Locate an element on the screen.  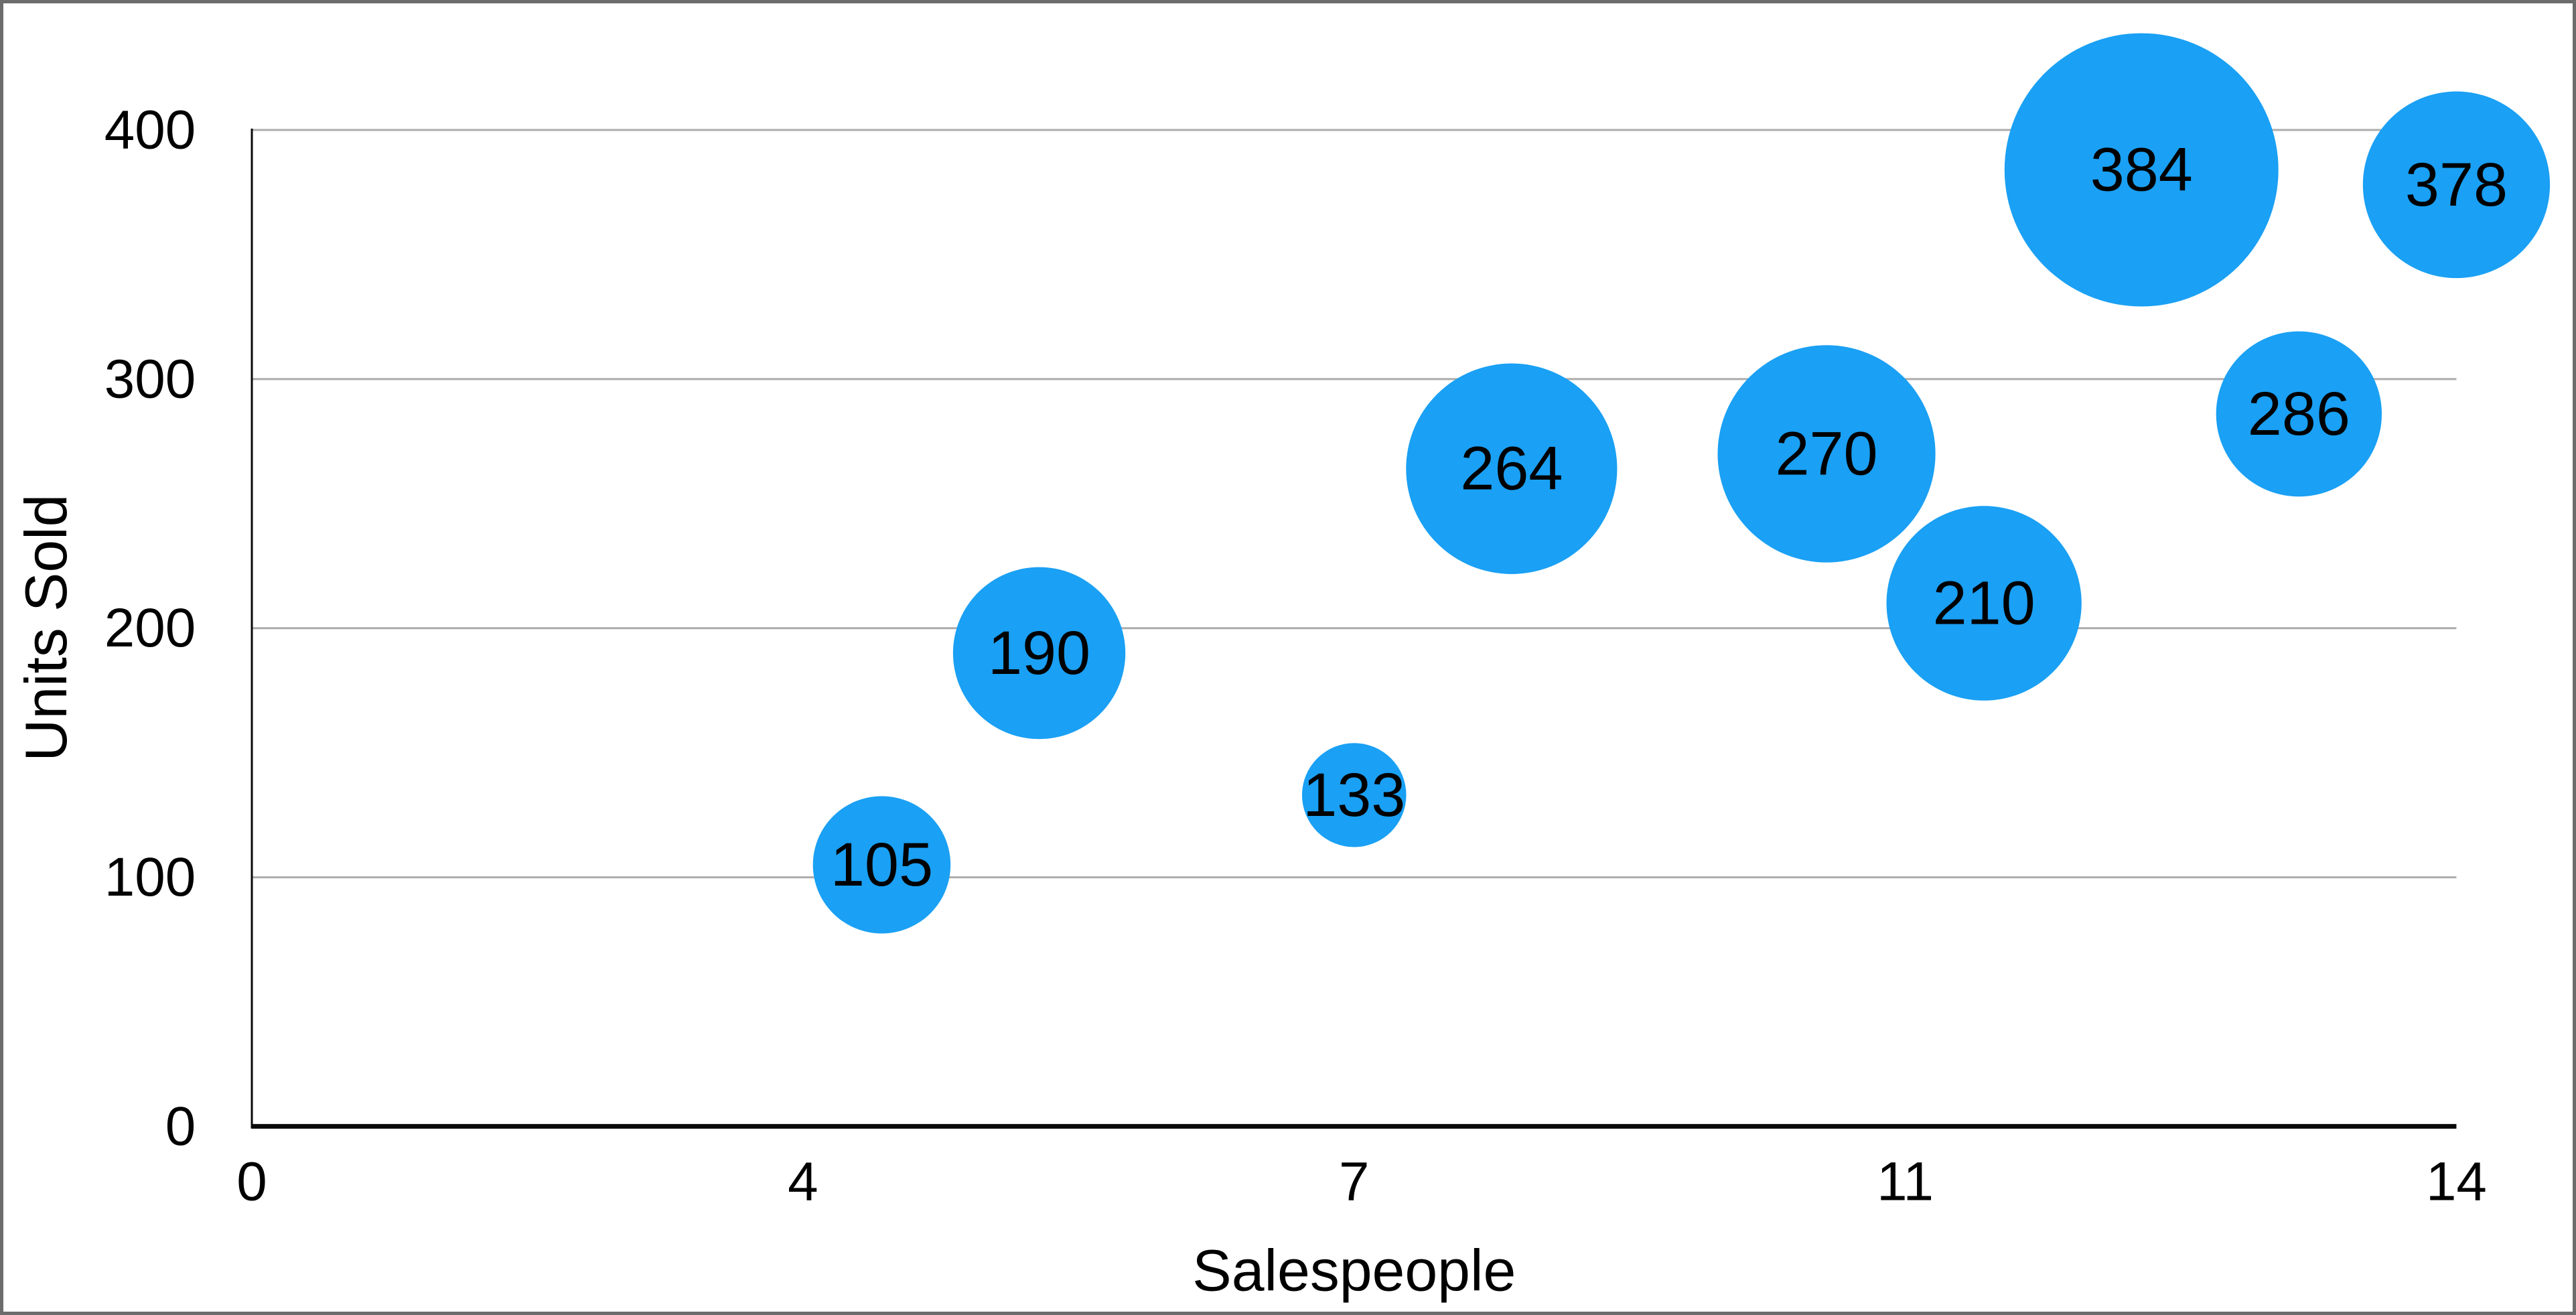
x-tick-label: 14 is located at coordinates (2456, 1182).